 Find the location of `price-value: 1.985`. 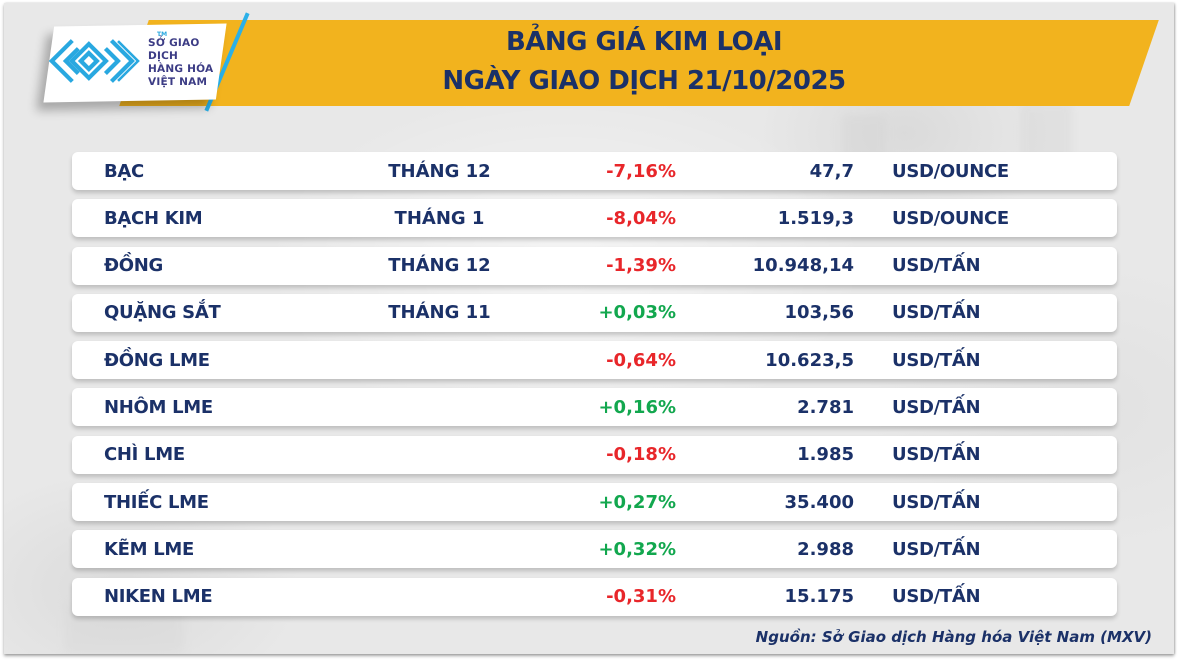

price-value: 1.985 is located at coordinates (825, 455).